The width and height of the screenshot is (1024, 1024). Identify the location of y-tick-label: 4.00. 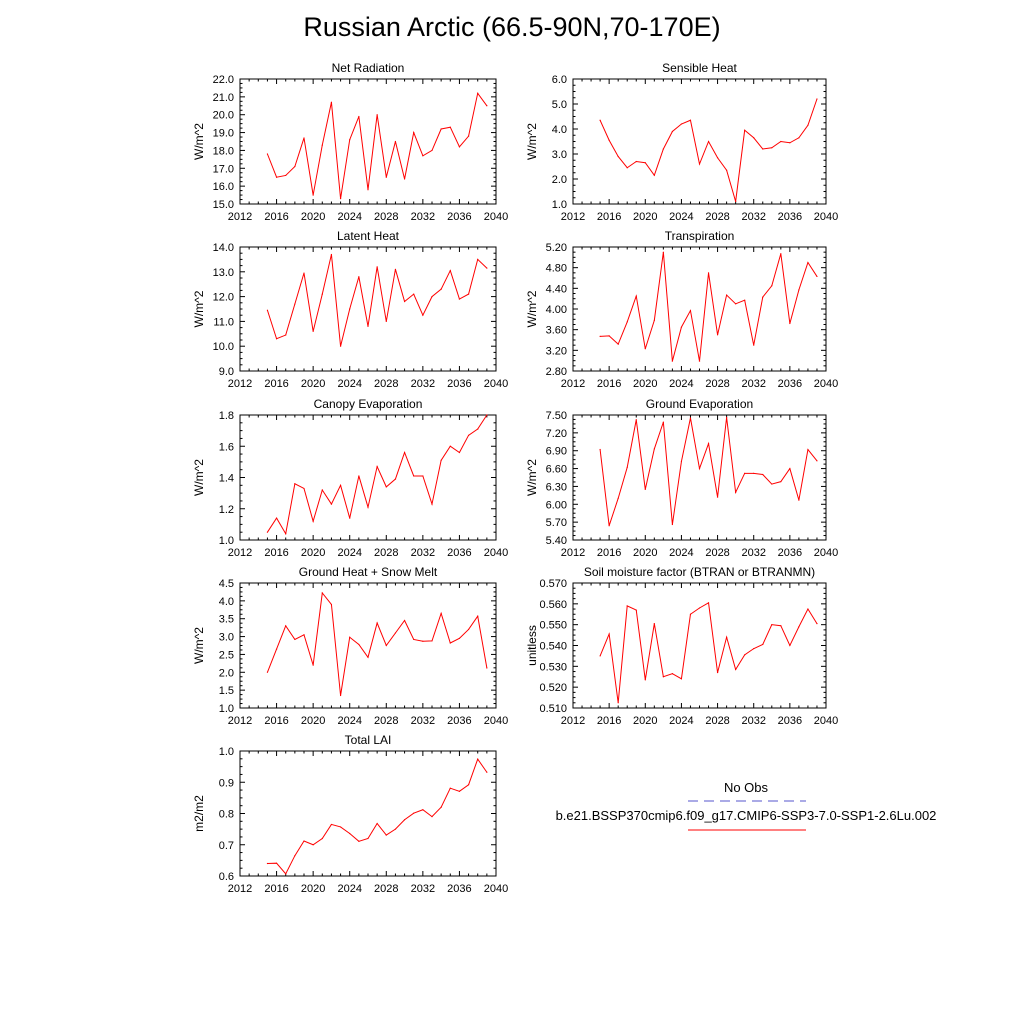
(556, 310).